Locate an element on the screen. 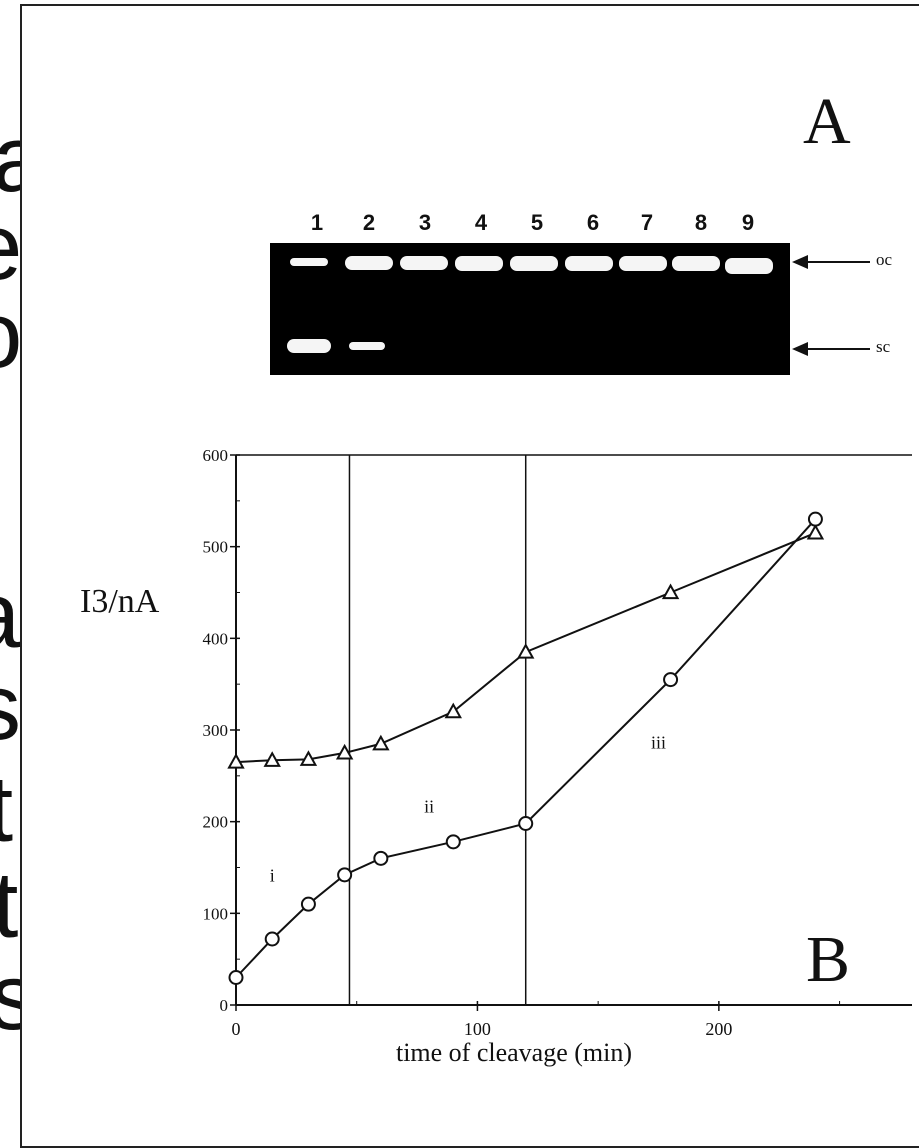 The width and height of the screenshot is (919, 1148). bg-fragment: ot is located at coordinates (9, 904).